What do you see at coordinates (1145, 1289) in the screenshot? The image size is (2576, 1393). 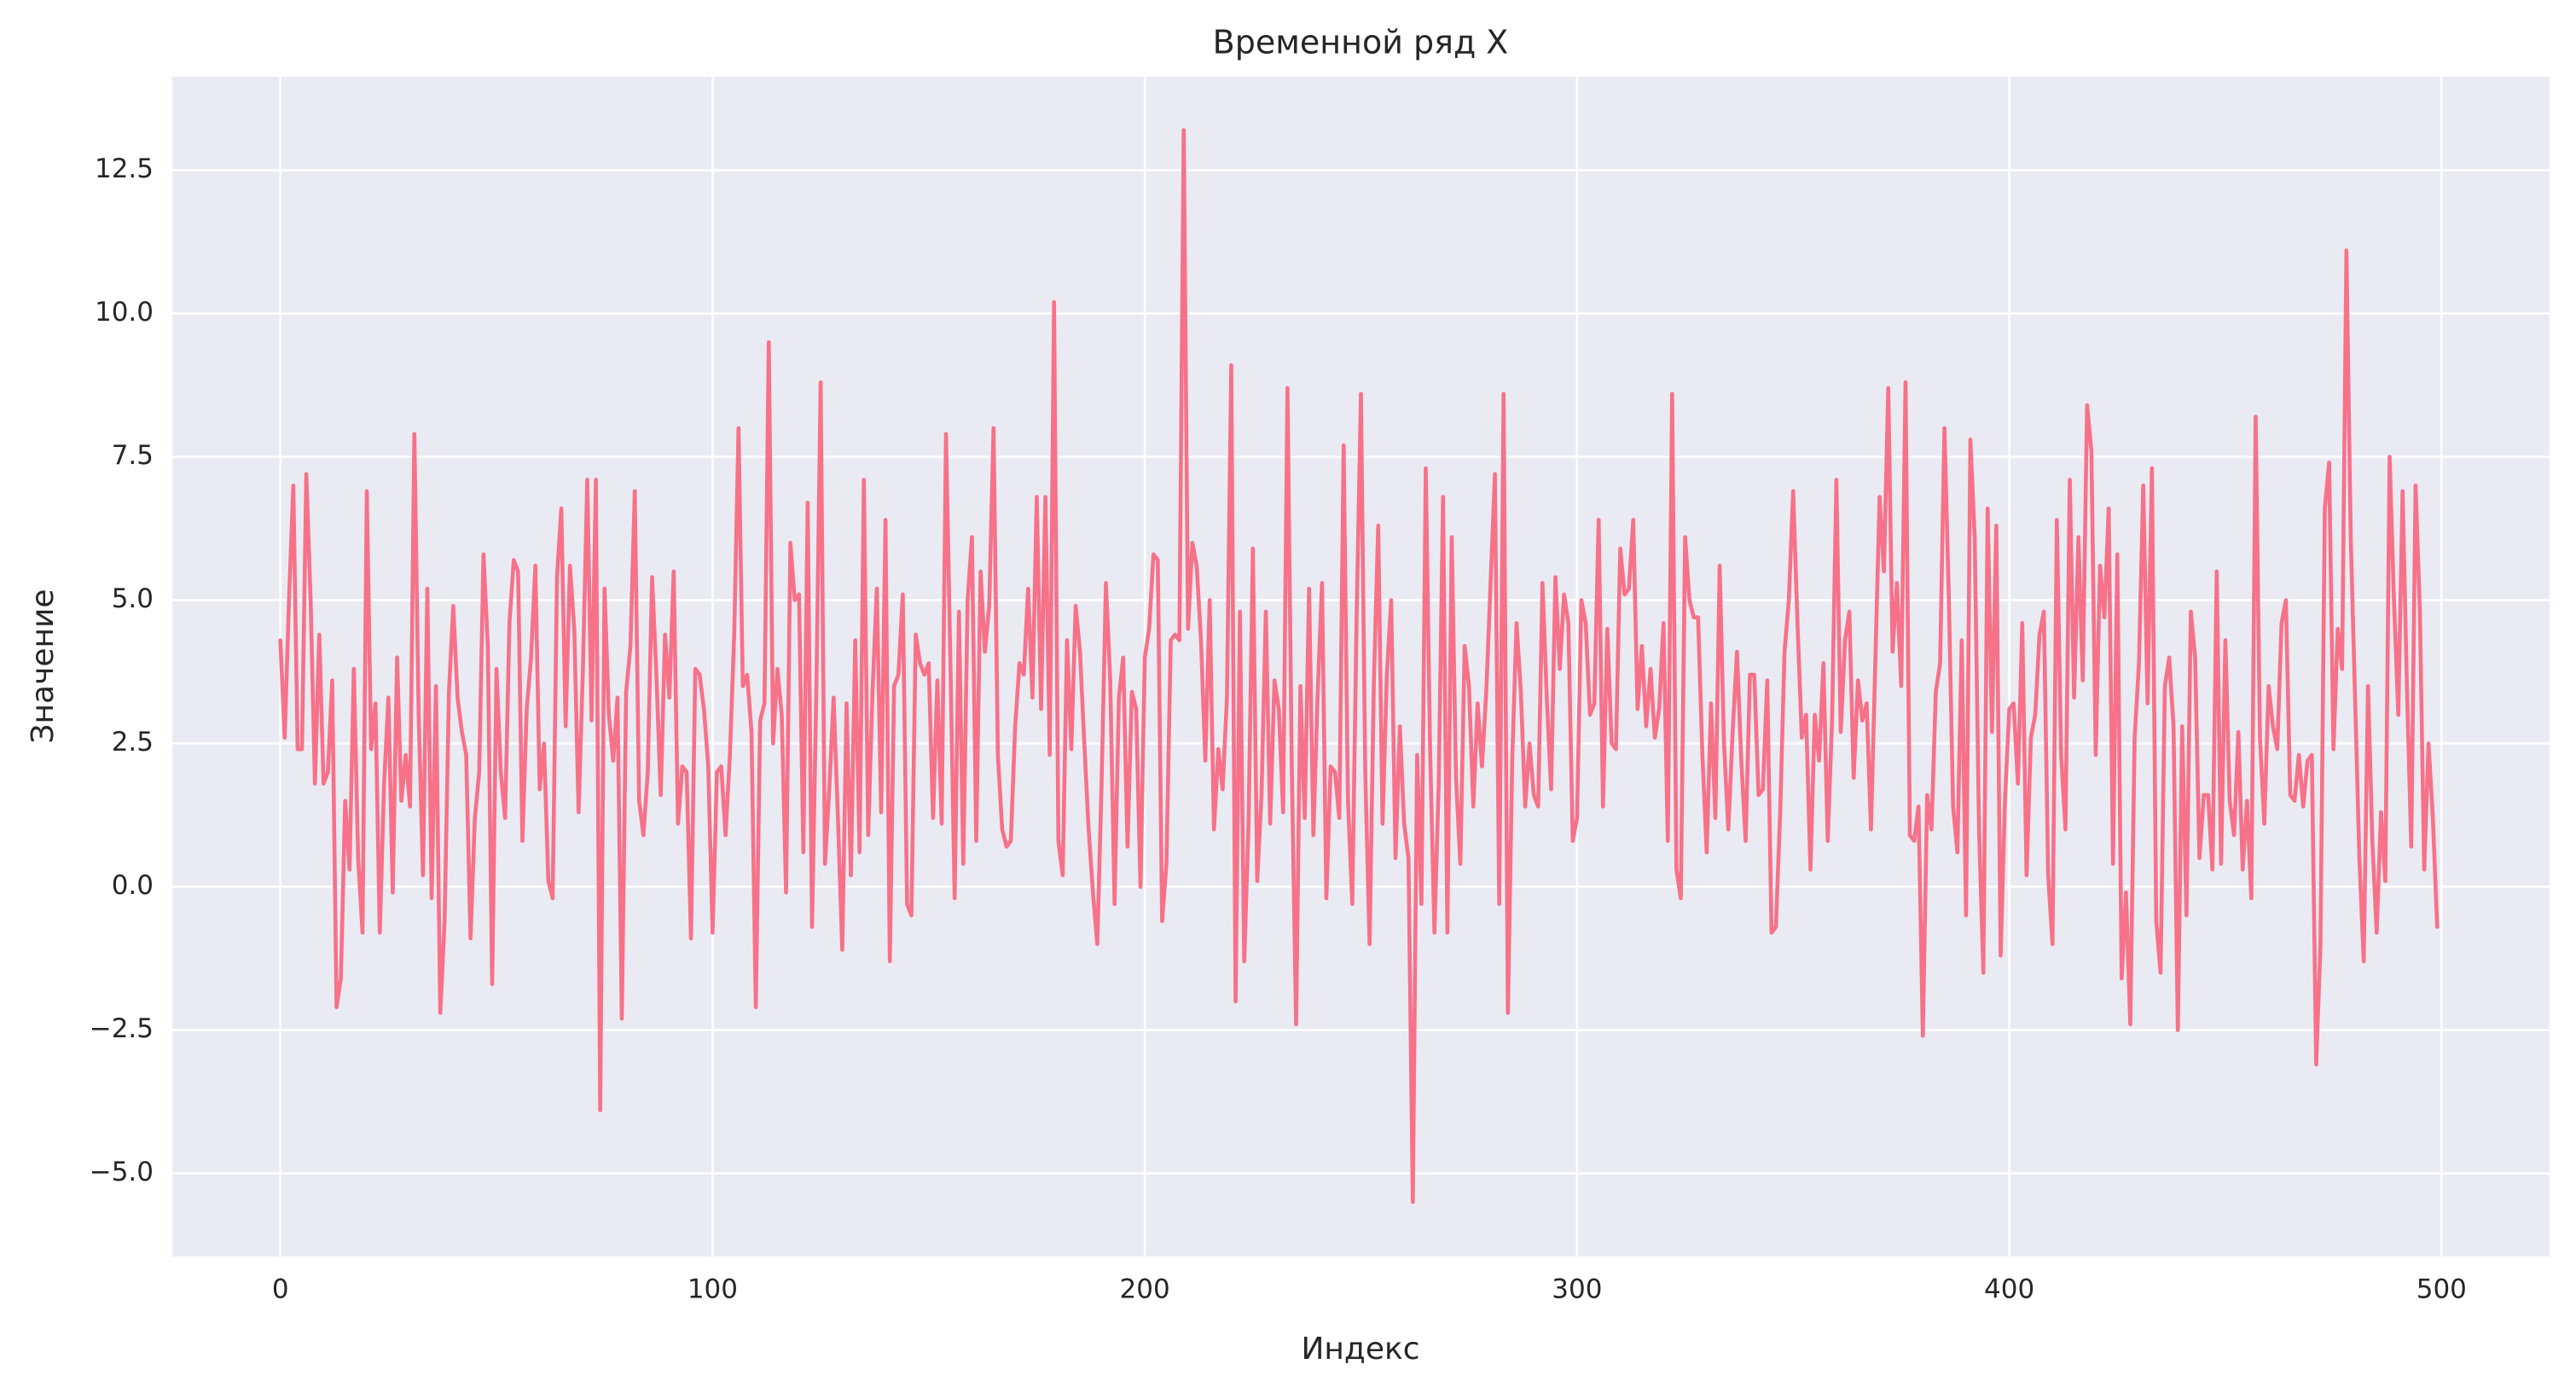 I see `x-tick-label: 200` at bounding box center [1145, 1289].